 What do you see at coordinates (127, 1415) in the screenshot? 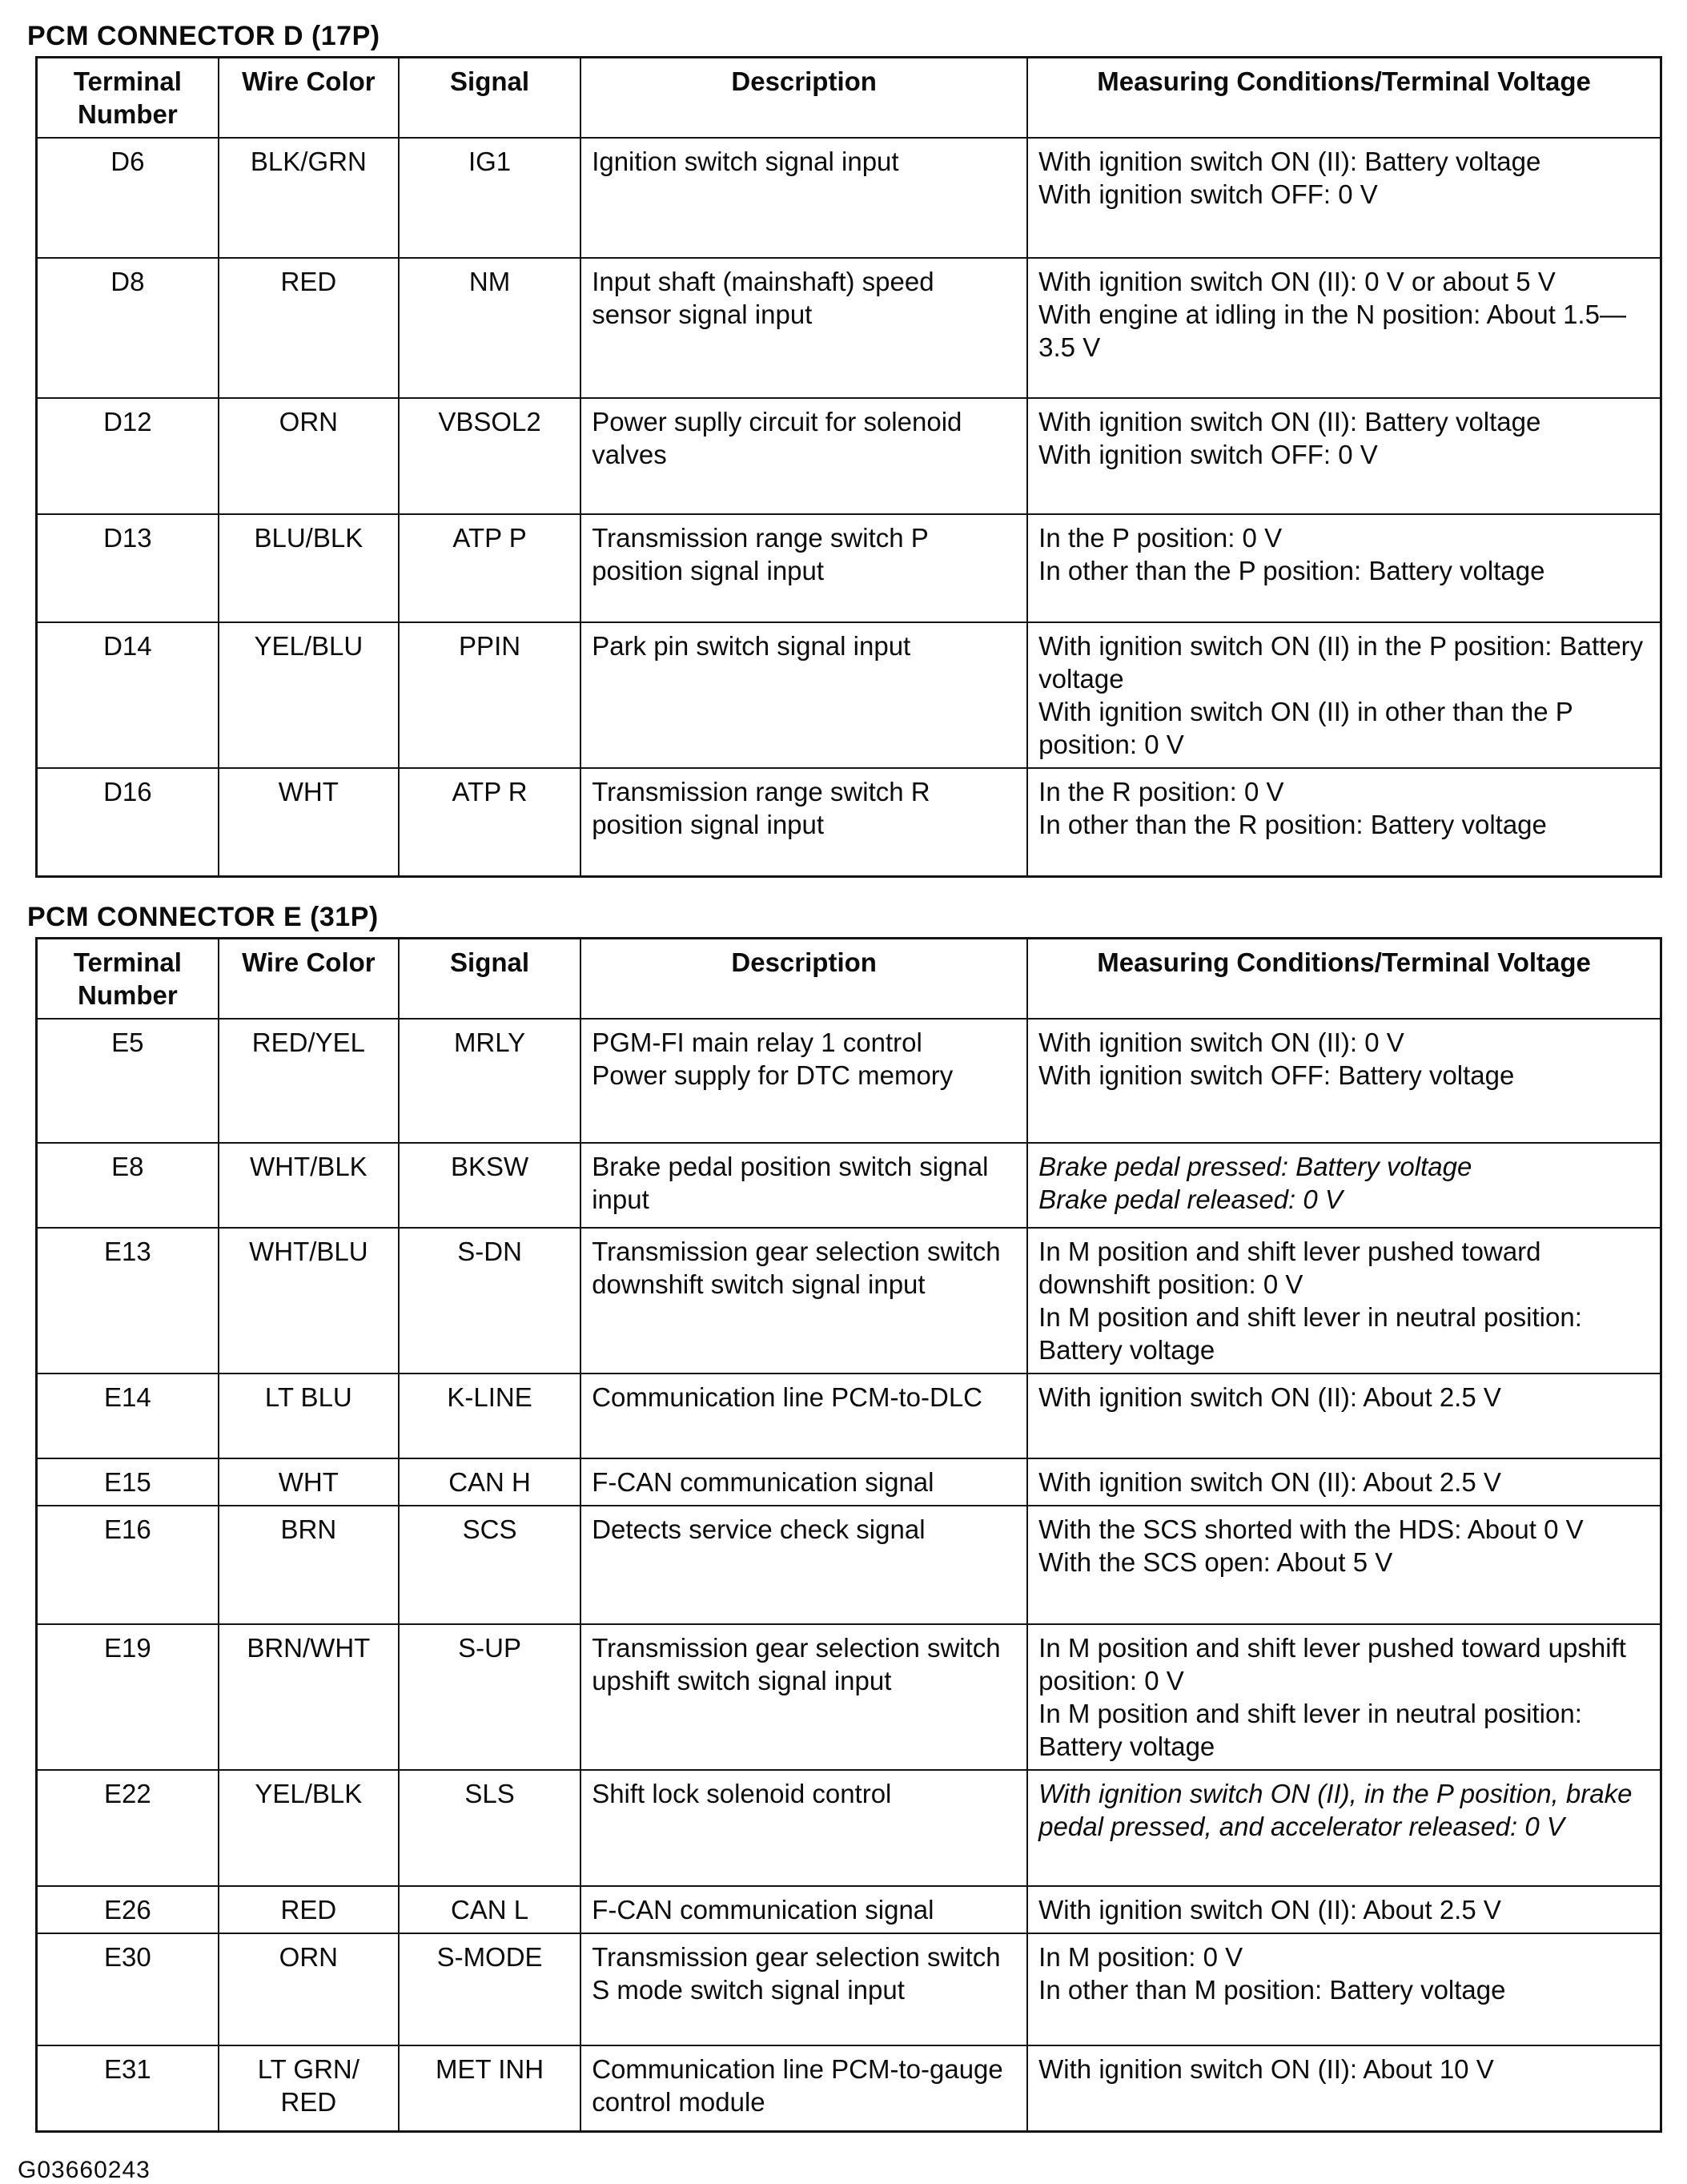
I see `terminal-cell: E14` at bounding box center [127, 1415].